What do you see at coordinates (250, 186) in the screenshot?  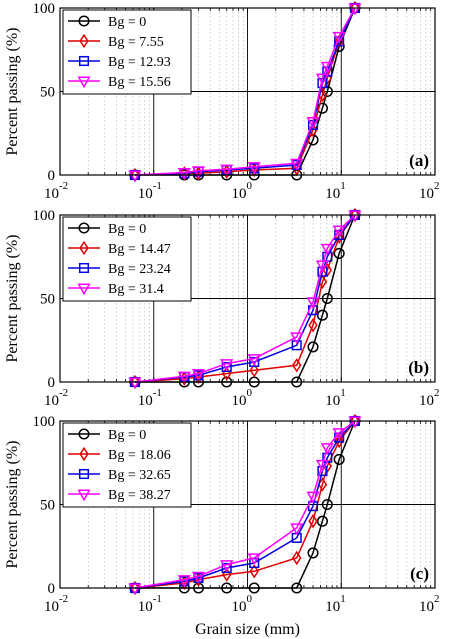 I see `x-tick-label-exponent: 0` at bounding box center [250, 186].